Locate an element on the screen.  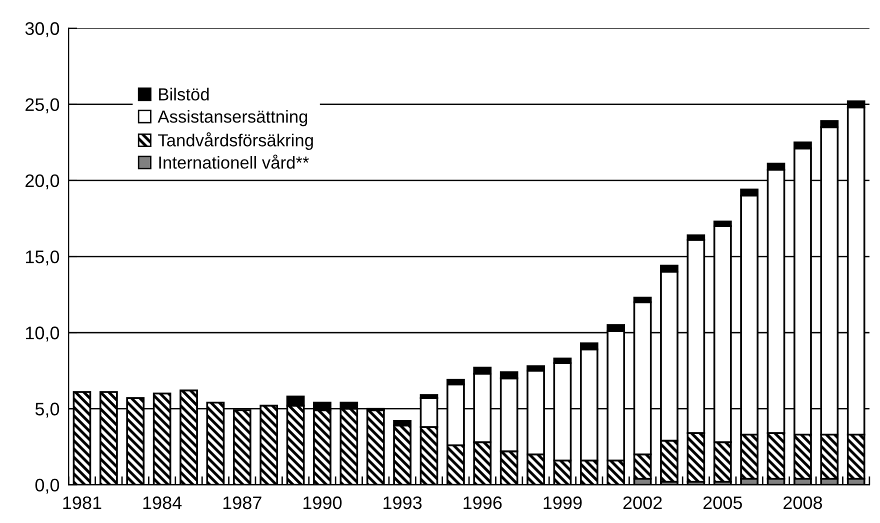
x-tick-label: 1990 is located at coordinates (323, 503).